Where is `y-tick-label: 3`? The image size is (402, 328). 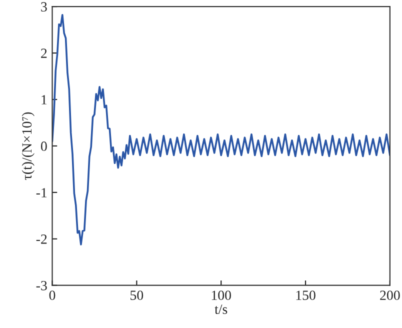
y-tick-label: 3 is located at coordinates (44, 7).